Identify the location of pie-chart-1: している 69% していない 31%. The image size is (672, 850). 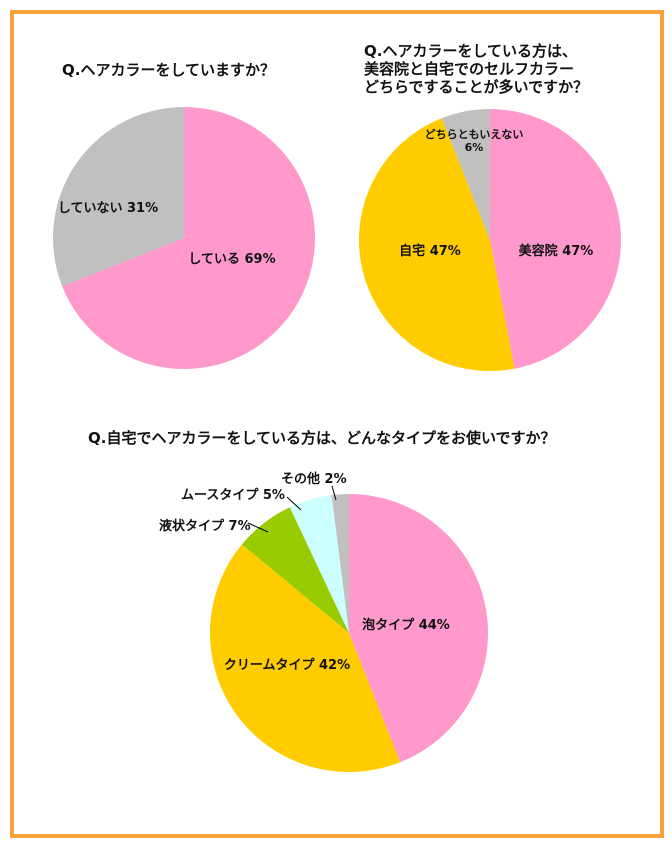
(184, 238).